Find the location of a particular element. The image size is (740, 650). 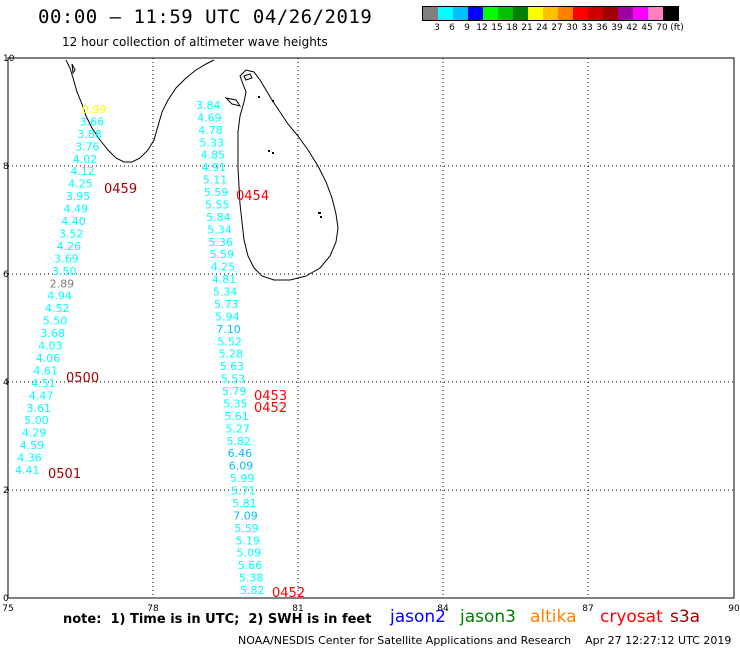

wave-height-value: 4.51 is located at coordinates (43, 383).